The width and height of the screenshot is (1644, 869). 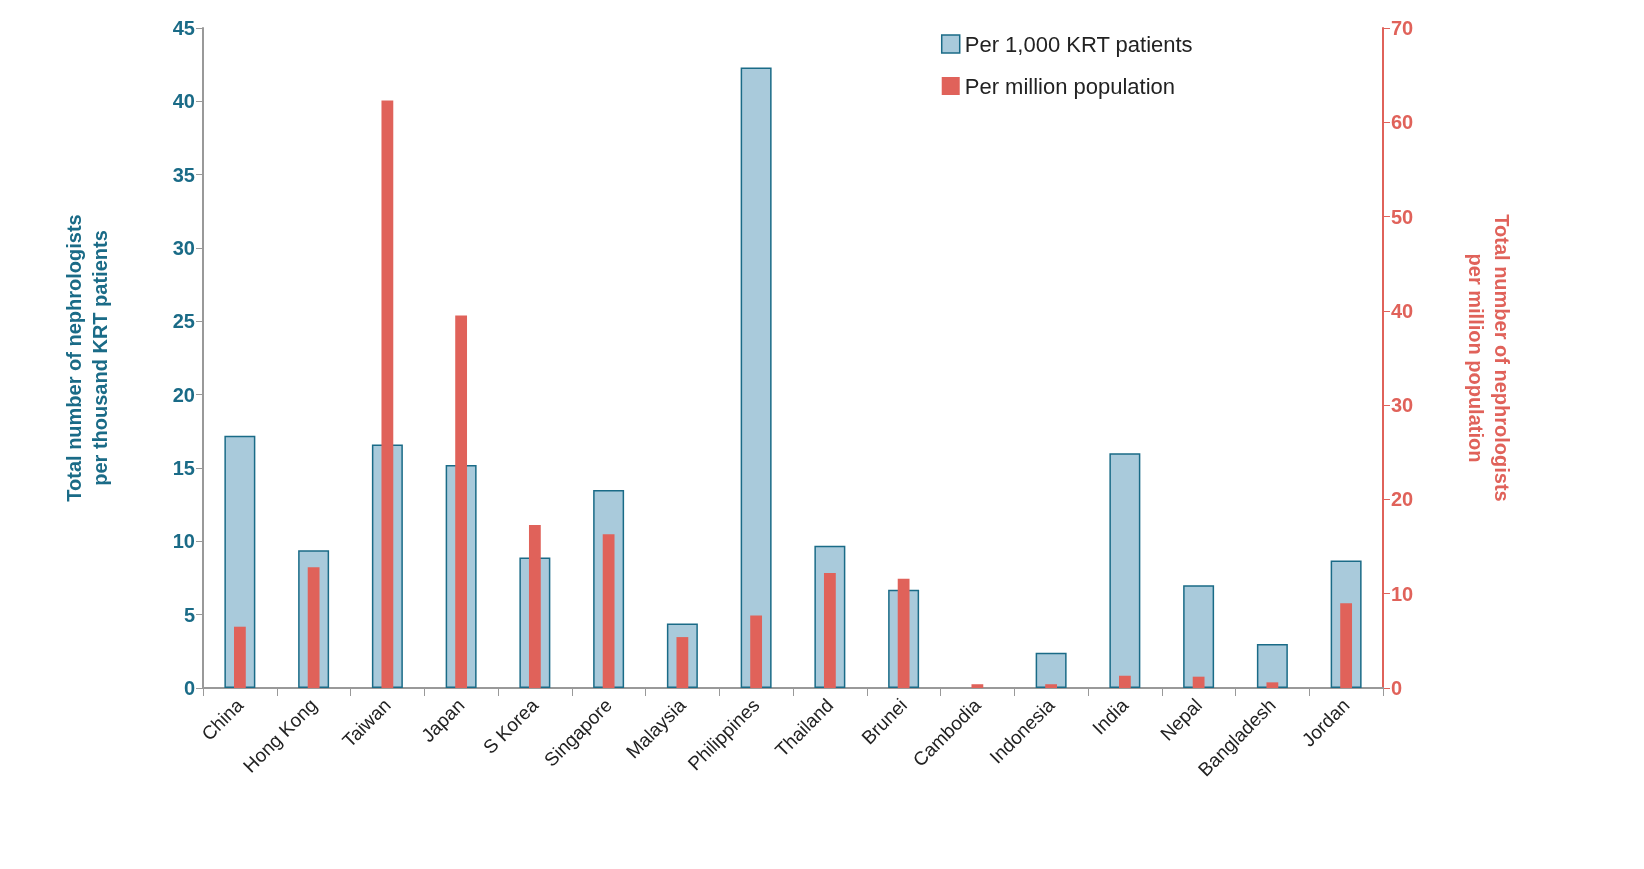 I want to click on y-tick-label: 45, so click(x=183, y=28).